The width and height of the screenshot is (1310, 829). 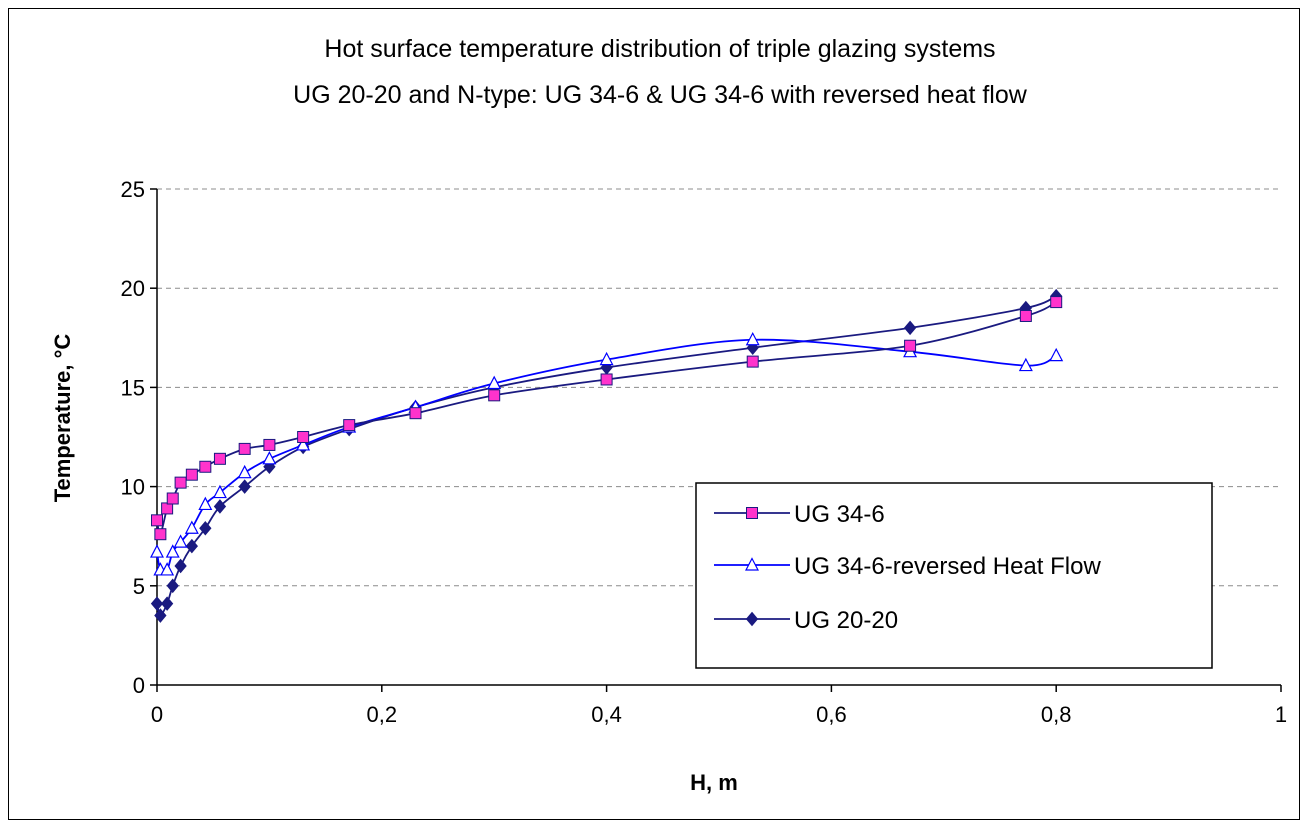 What do you see at coordinates (133, 387) in the screenshot?
I see `y-tick-label: 15` at bounding box center [133, 387].